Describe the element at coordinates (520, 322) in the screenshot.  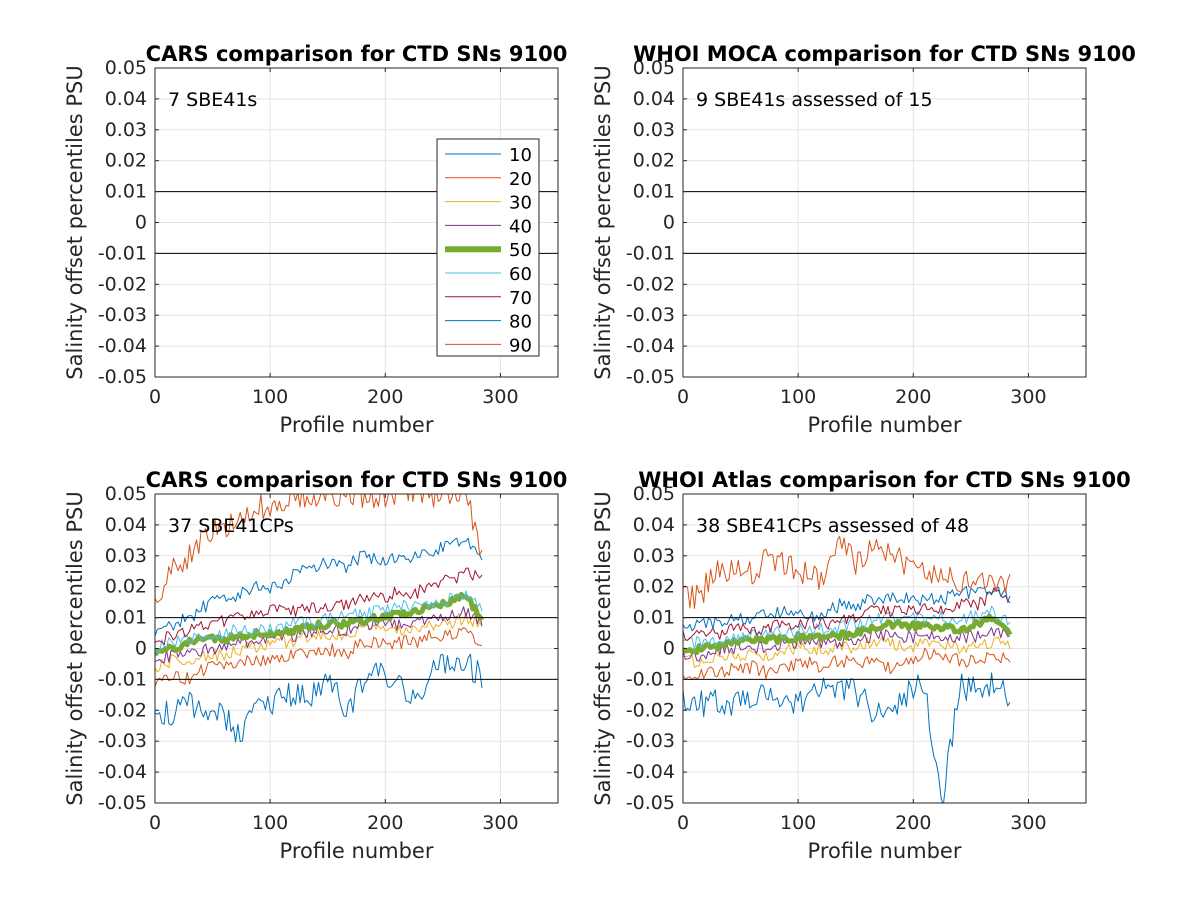
I see `legend-label-80: 80` at that location.